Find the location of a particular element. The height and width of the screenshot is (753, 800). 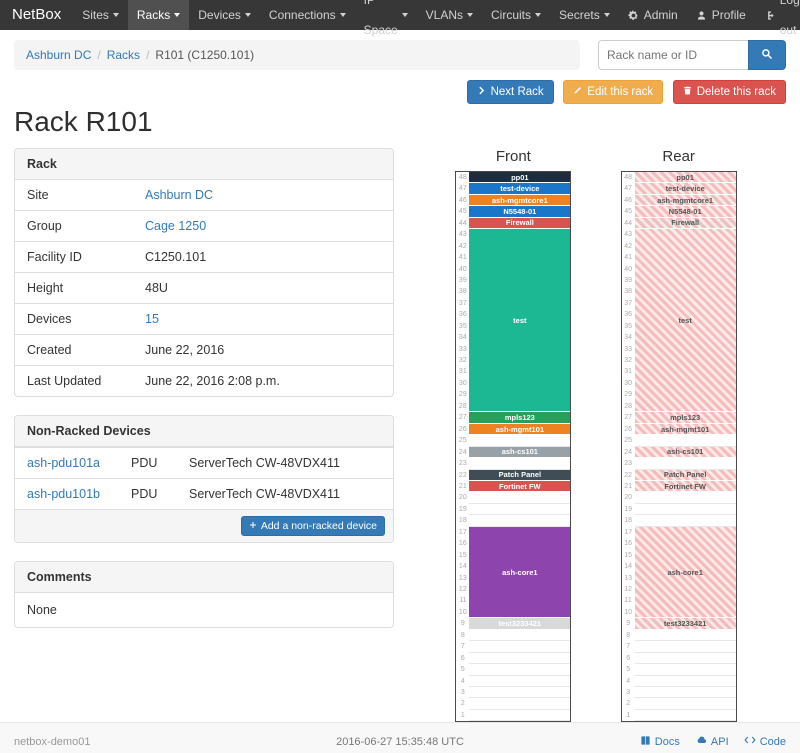

breadcrumb-site-link: Ashburn DC is located at coordinates (59, 55).